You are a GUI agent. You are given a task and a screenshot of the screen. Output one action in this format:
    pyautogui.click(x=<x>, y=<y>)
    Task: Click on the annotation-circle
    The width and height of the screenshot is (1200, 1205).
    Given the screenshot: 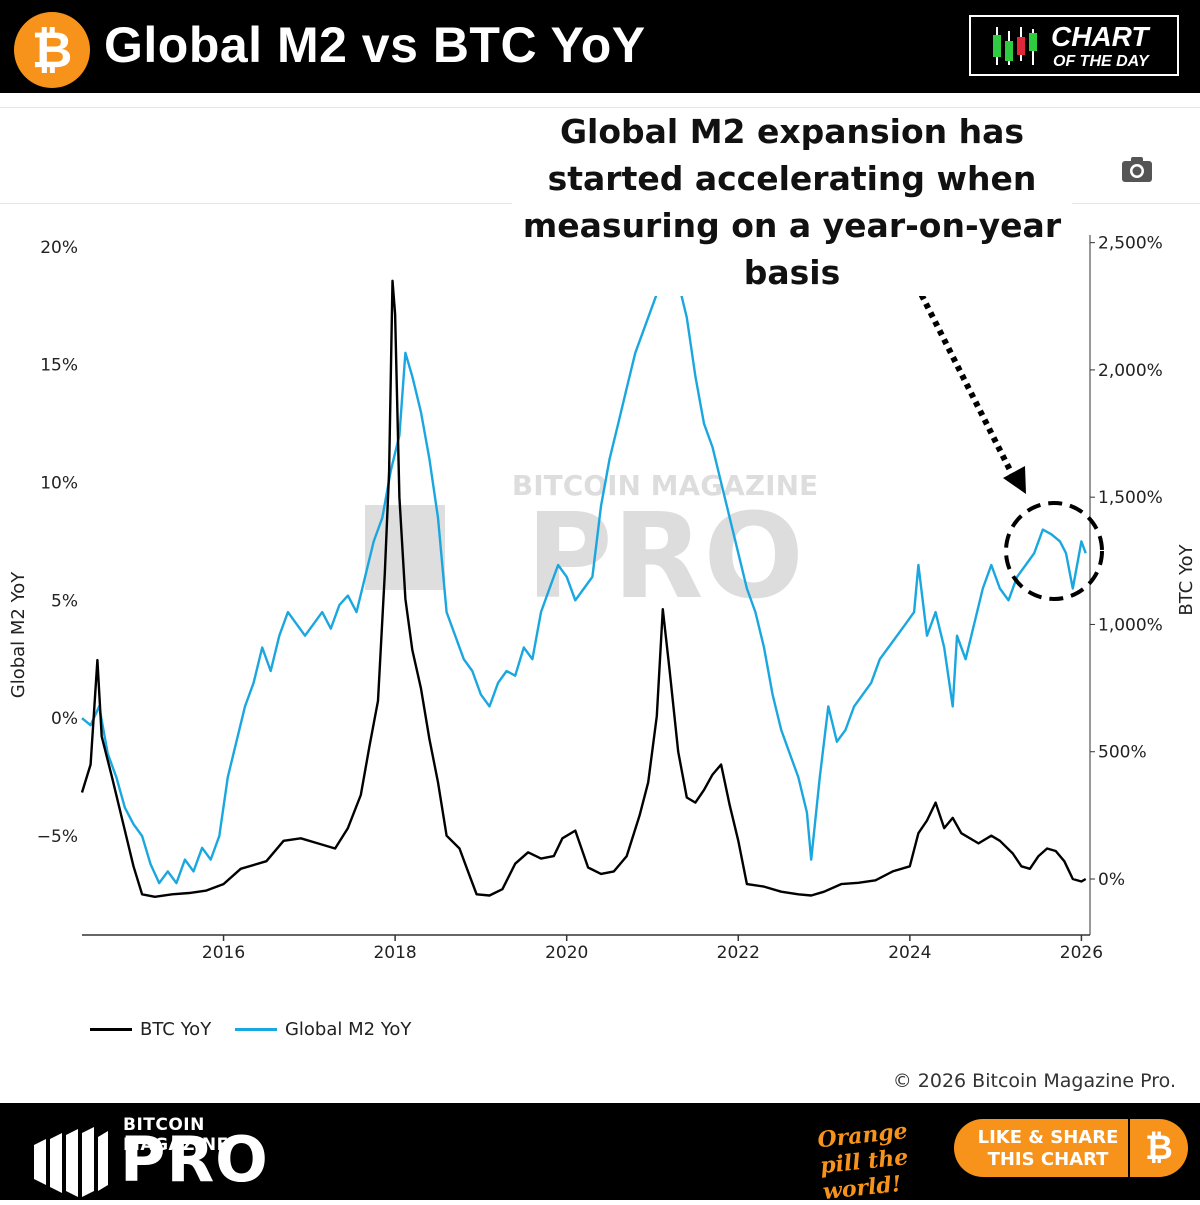 What is the action you would take?
    pyautogui.click(x=1054, y=551)
    